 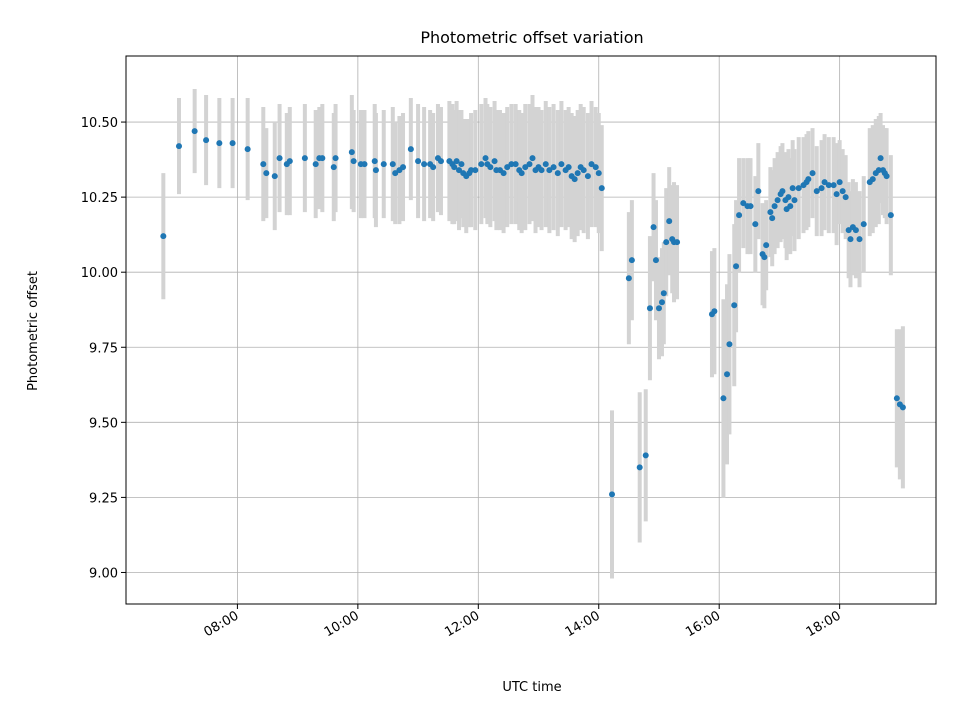 I want to click on x-tick-label: 18:00, so click(x=824, y=624).